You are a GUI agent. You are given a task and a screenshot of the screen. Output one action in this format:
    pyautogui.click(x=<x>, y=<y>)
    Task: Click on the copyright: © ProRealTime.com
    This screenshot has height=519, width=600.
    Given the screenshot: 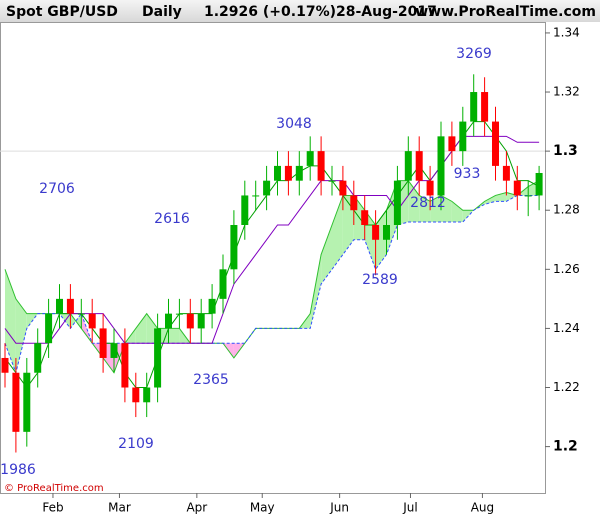 What is the action you would take?
    pyautogui.click(x=54, y=488)
    